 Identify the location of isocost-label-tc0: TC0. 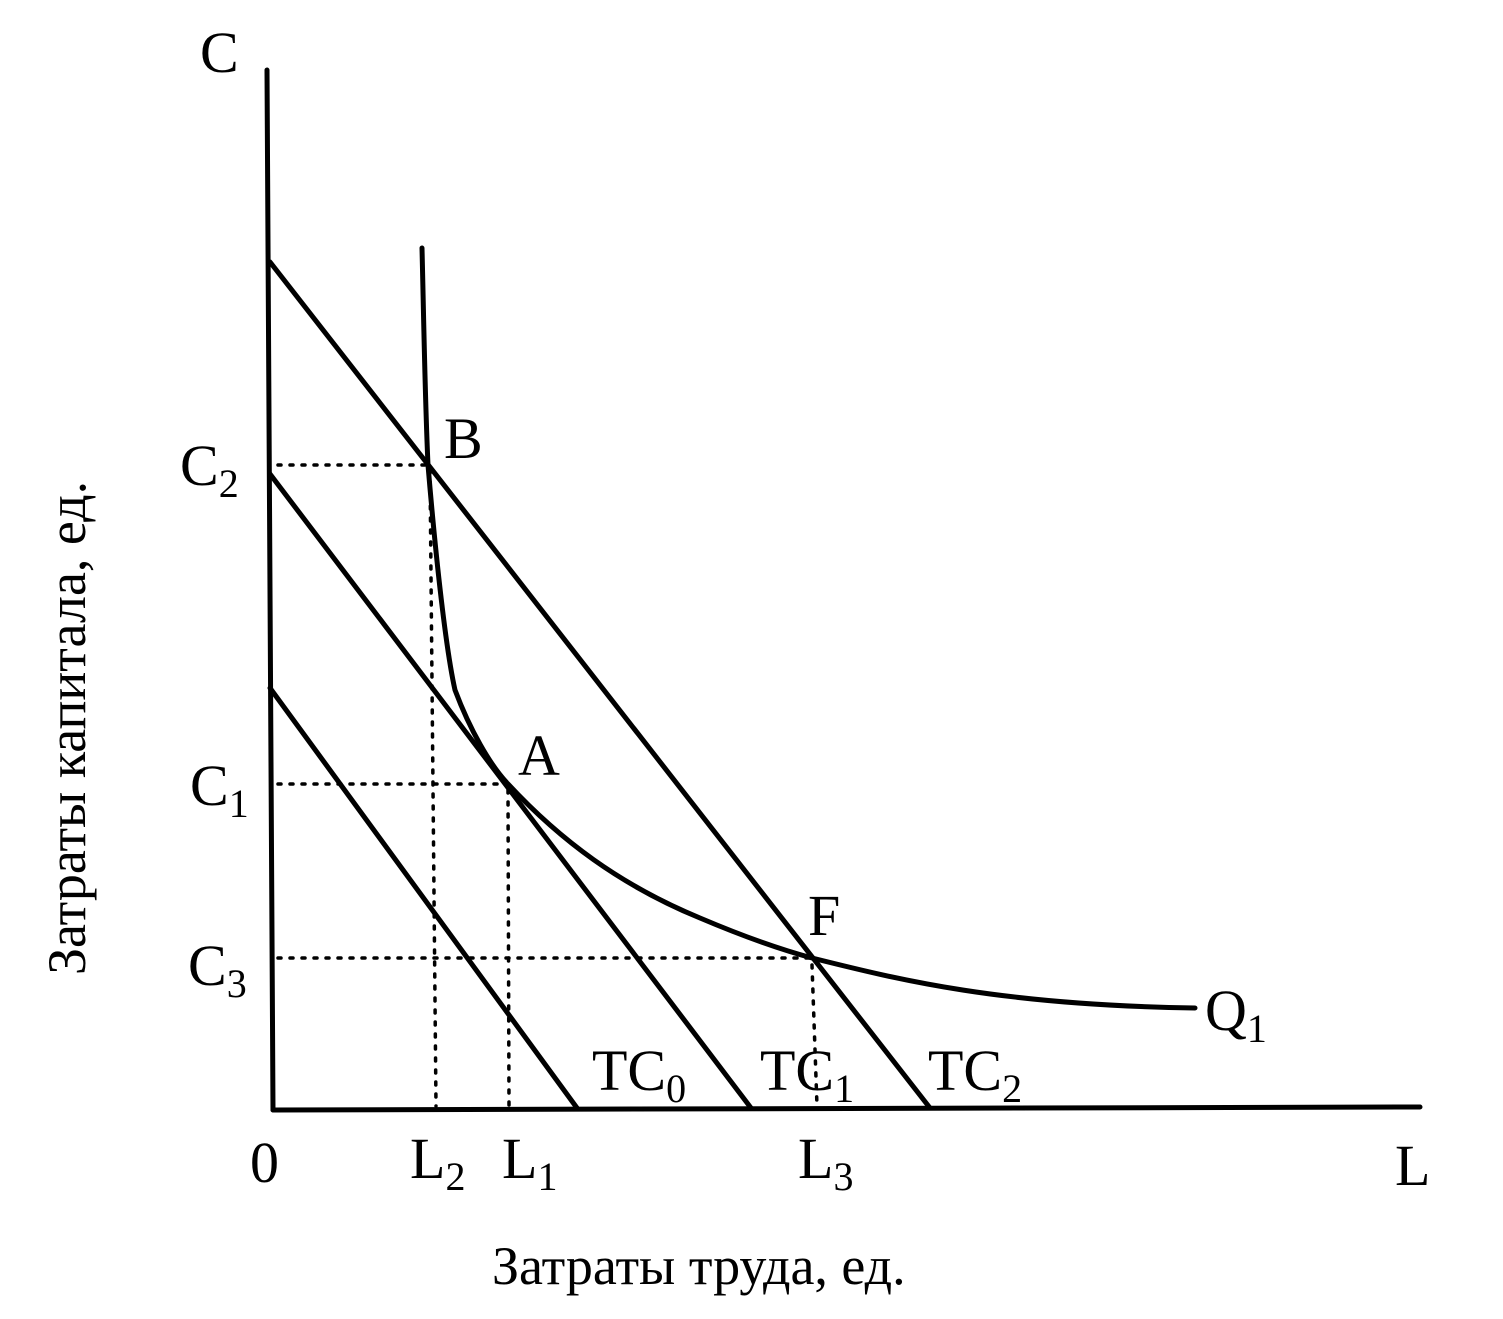
(639, 1074).